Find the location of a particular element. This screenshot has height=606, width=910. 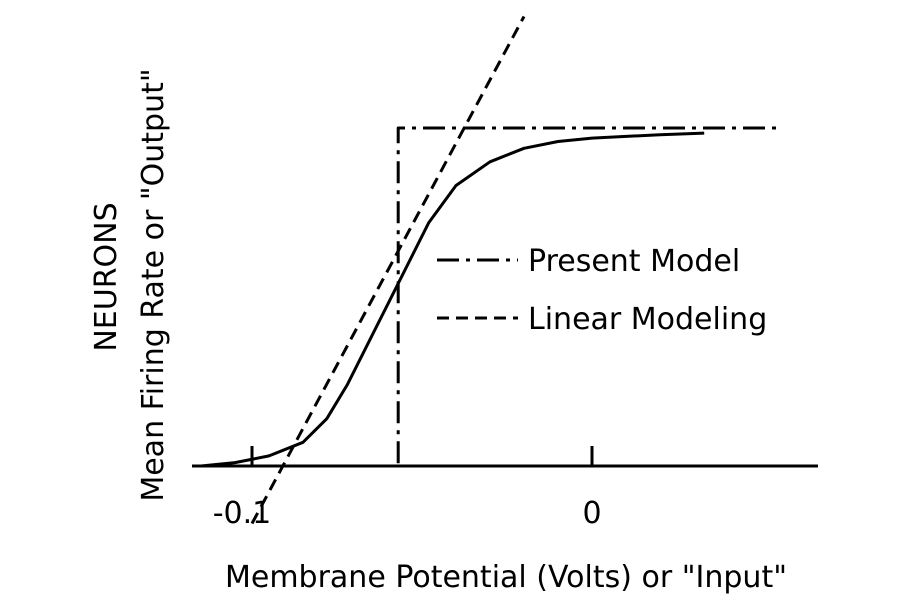

x-axis-label: Membrane Potential (Volts) or "Input" is located at coordinates (506, 577).